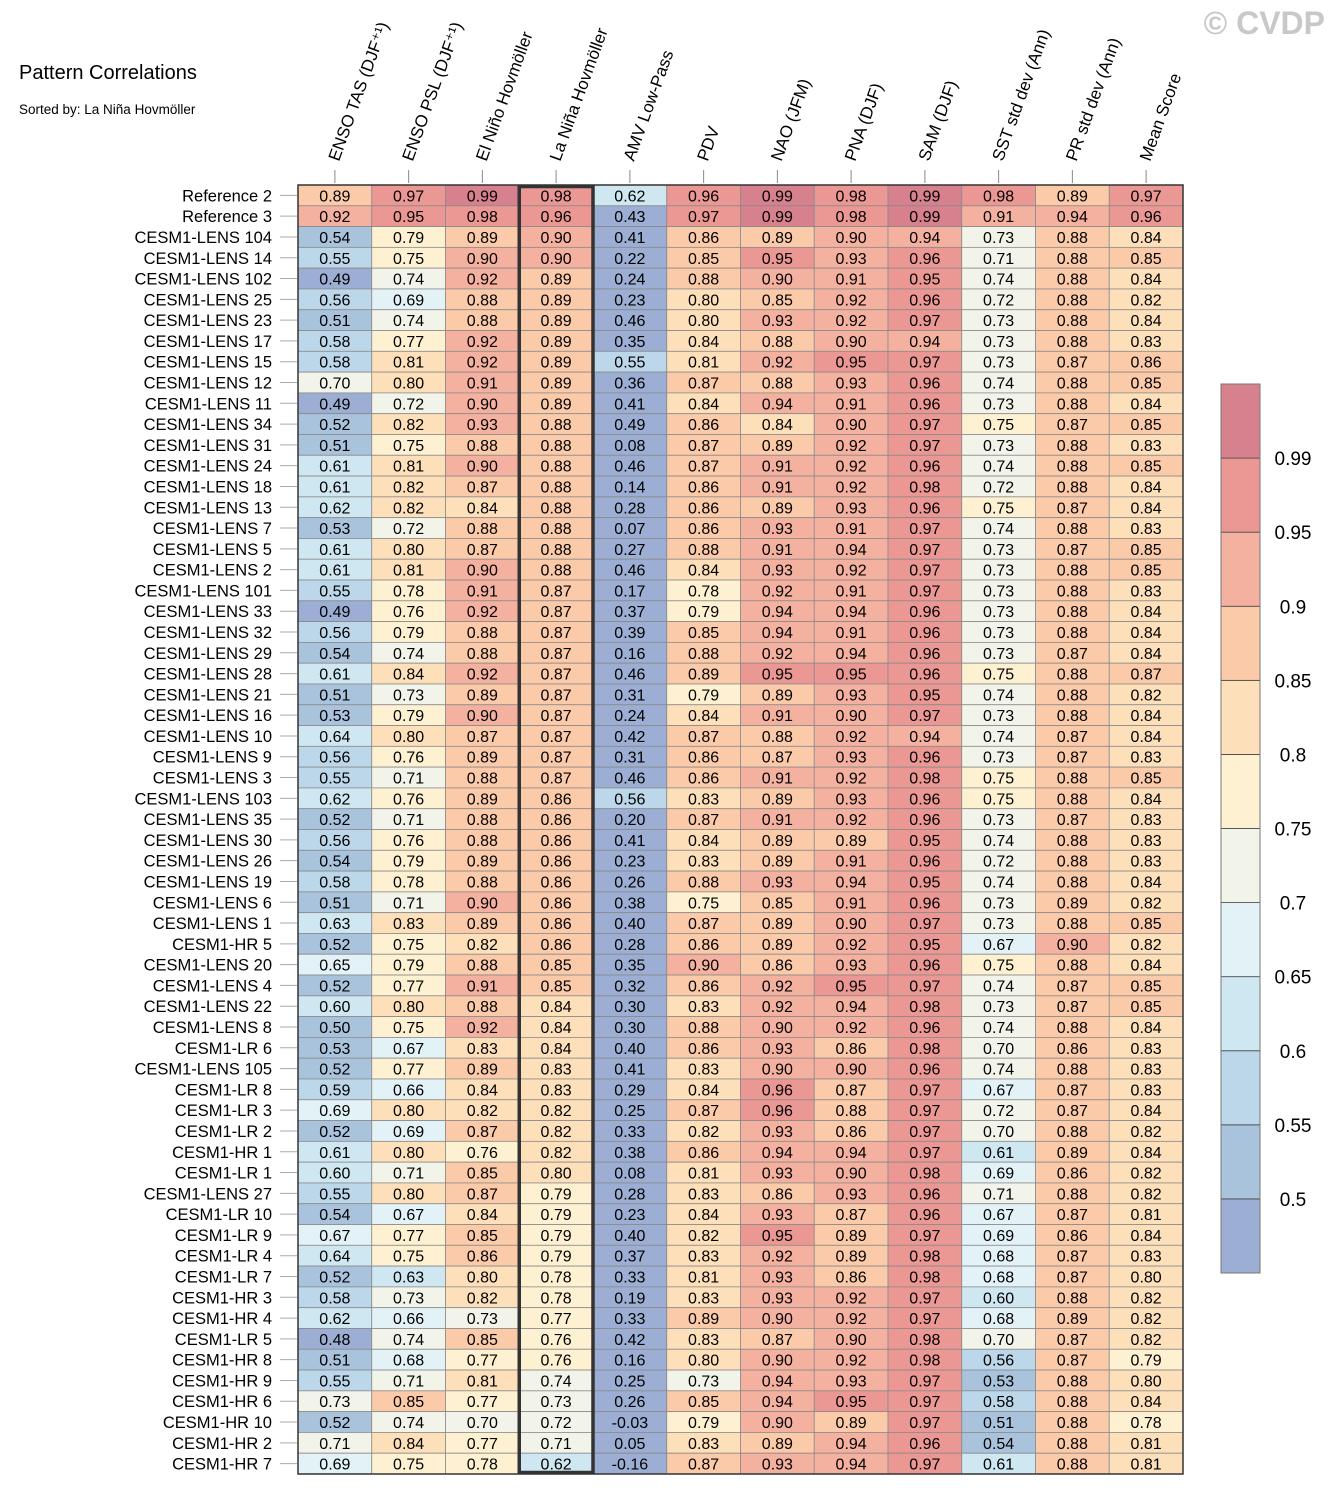 This screenshot has width=1333, height=1496. I want to click on row-label: CESM1-LENS 33, so click(208, 612).